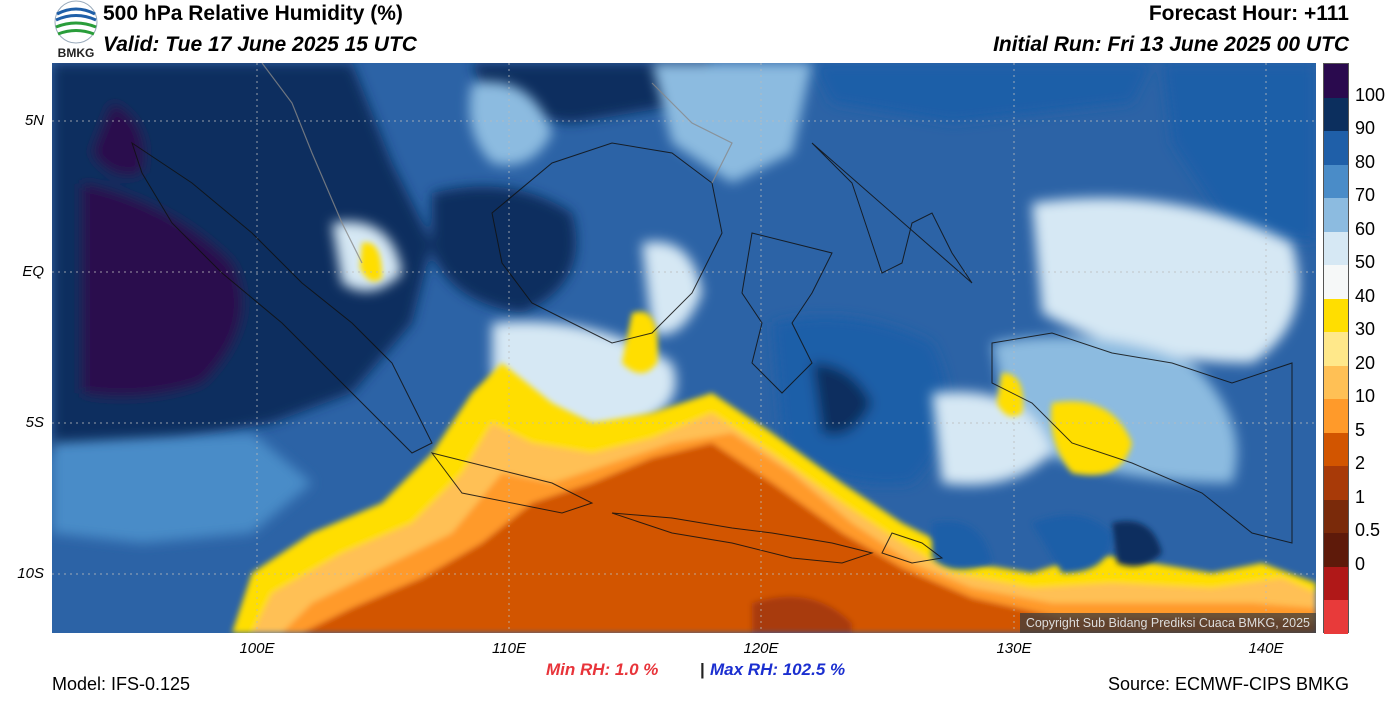 The height and width of the screenshot is (709, 1400). What do you see at coordinates (1368, 530) in the screenshot?
I see `colorbar-label: 0.5` at bounding box center [1368, 530].